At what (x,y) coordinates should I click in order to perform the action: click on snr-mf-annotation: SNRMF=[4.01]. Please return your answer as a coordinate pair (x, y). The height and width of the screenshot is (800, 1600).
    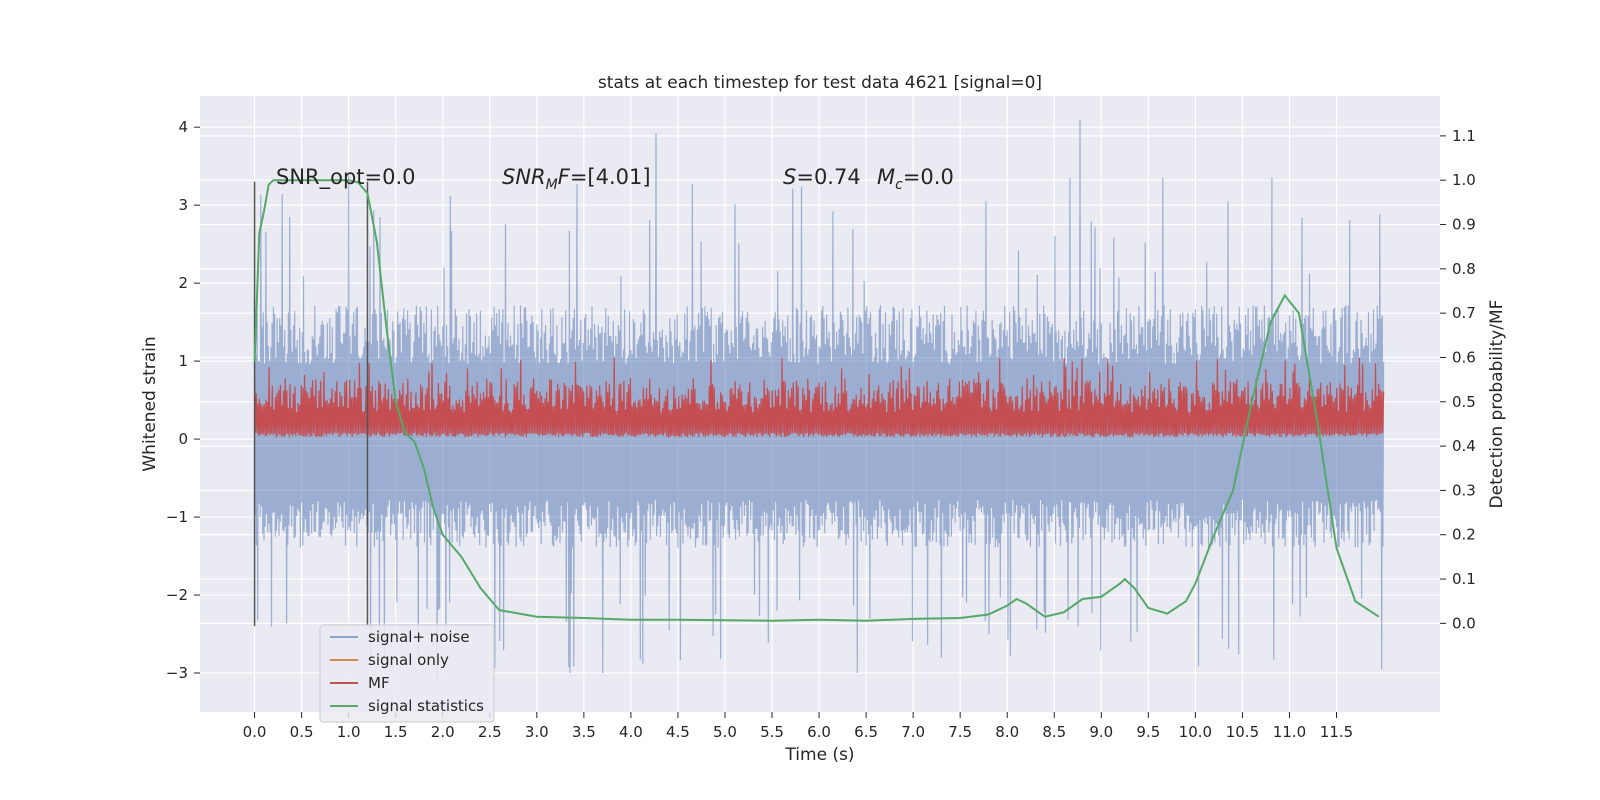
    Looking at the image, I should click on (576, 179).